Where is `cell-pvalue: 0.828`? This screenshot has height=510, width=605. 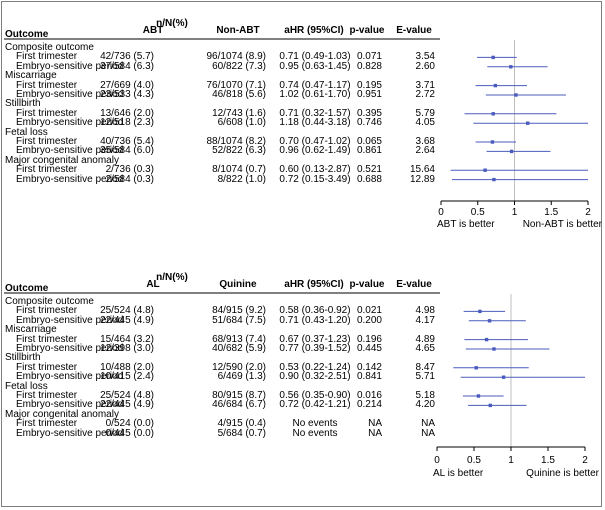
cell-pvalue: 0.828 is located at coordinates (369, 66).